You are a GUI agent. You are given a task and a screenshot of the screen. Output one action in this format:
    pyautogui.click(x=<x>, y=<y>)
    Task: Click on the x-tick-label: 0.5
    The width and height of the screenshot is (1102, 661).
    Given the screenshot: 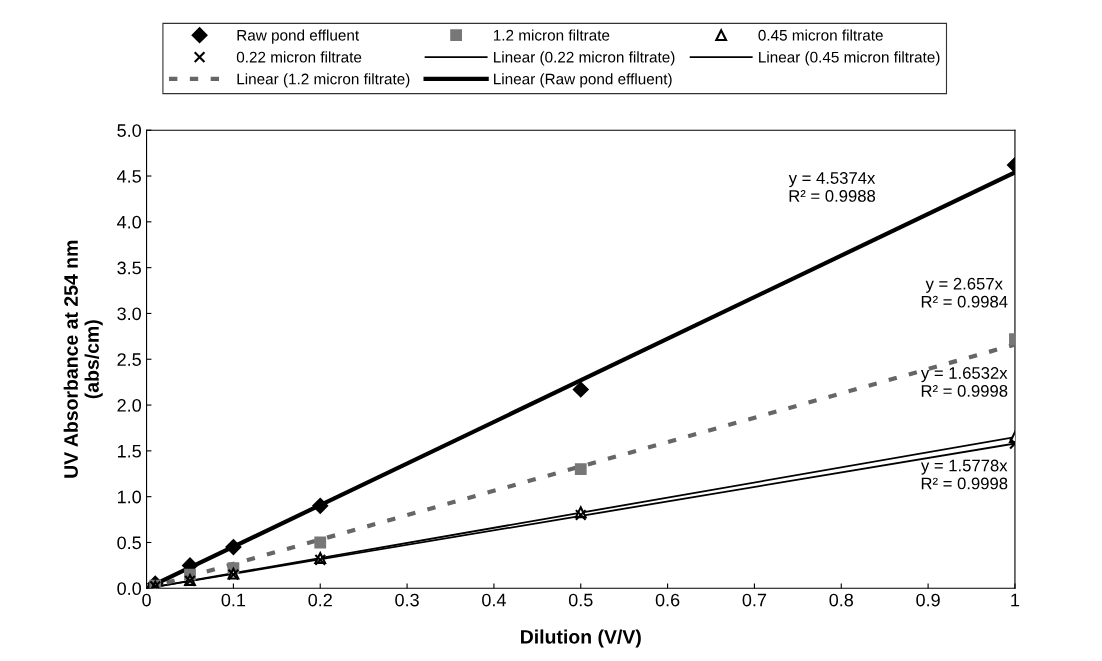 What is the action you would take?
    pyautogui.click(x=580, y=600)
    